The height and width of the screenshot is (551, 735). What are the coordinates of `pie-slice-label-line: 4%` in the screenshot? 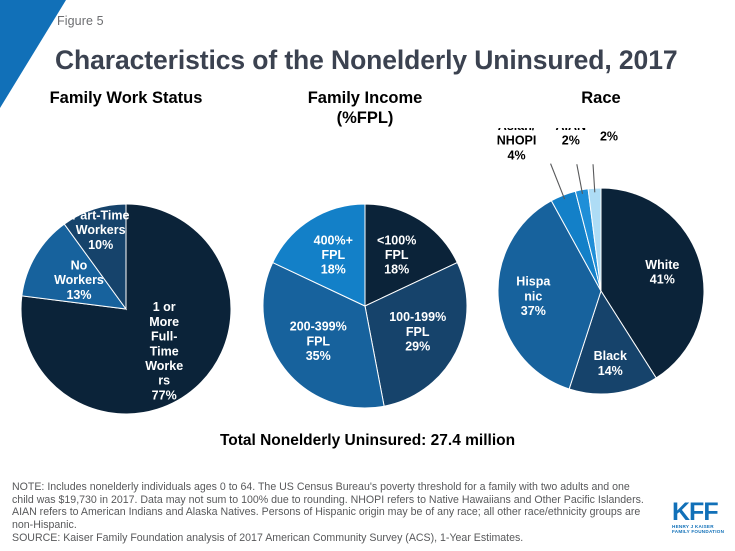 It's located at (517, 156).